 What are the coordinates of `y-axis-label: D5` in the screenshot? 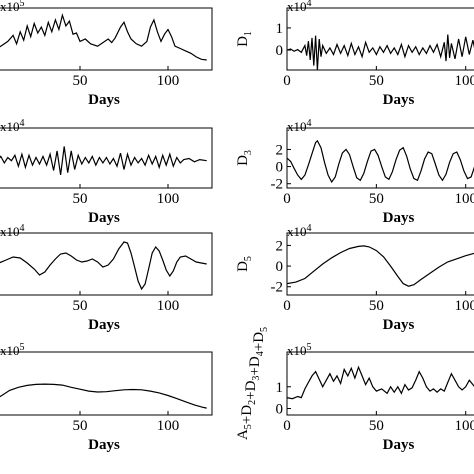 It's located at (244, 264).